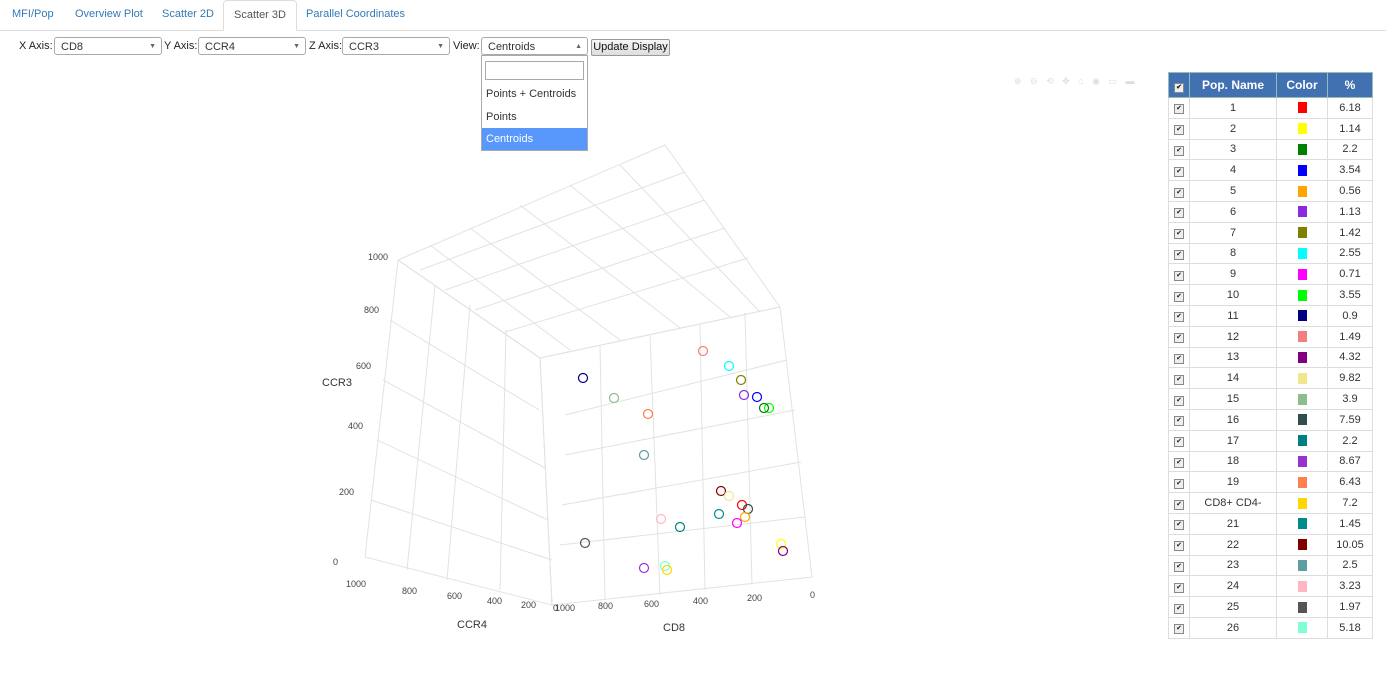  Describe the element at coordinates (188, 14) in the screenshot. I see `tab-scatter-2d: Scatter 2D` at that location.